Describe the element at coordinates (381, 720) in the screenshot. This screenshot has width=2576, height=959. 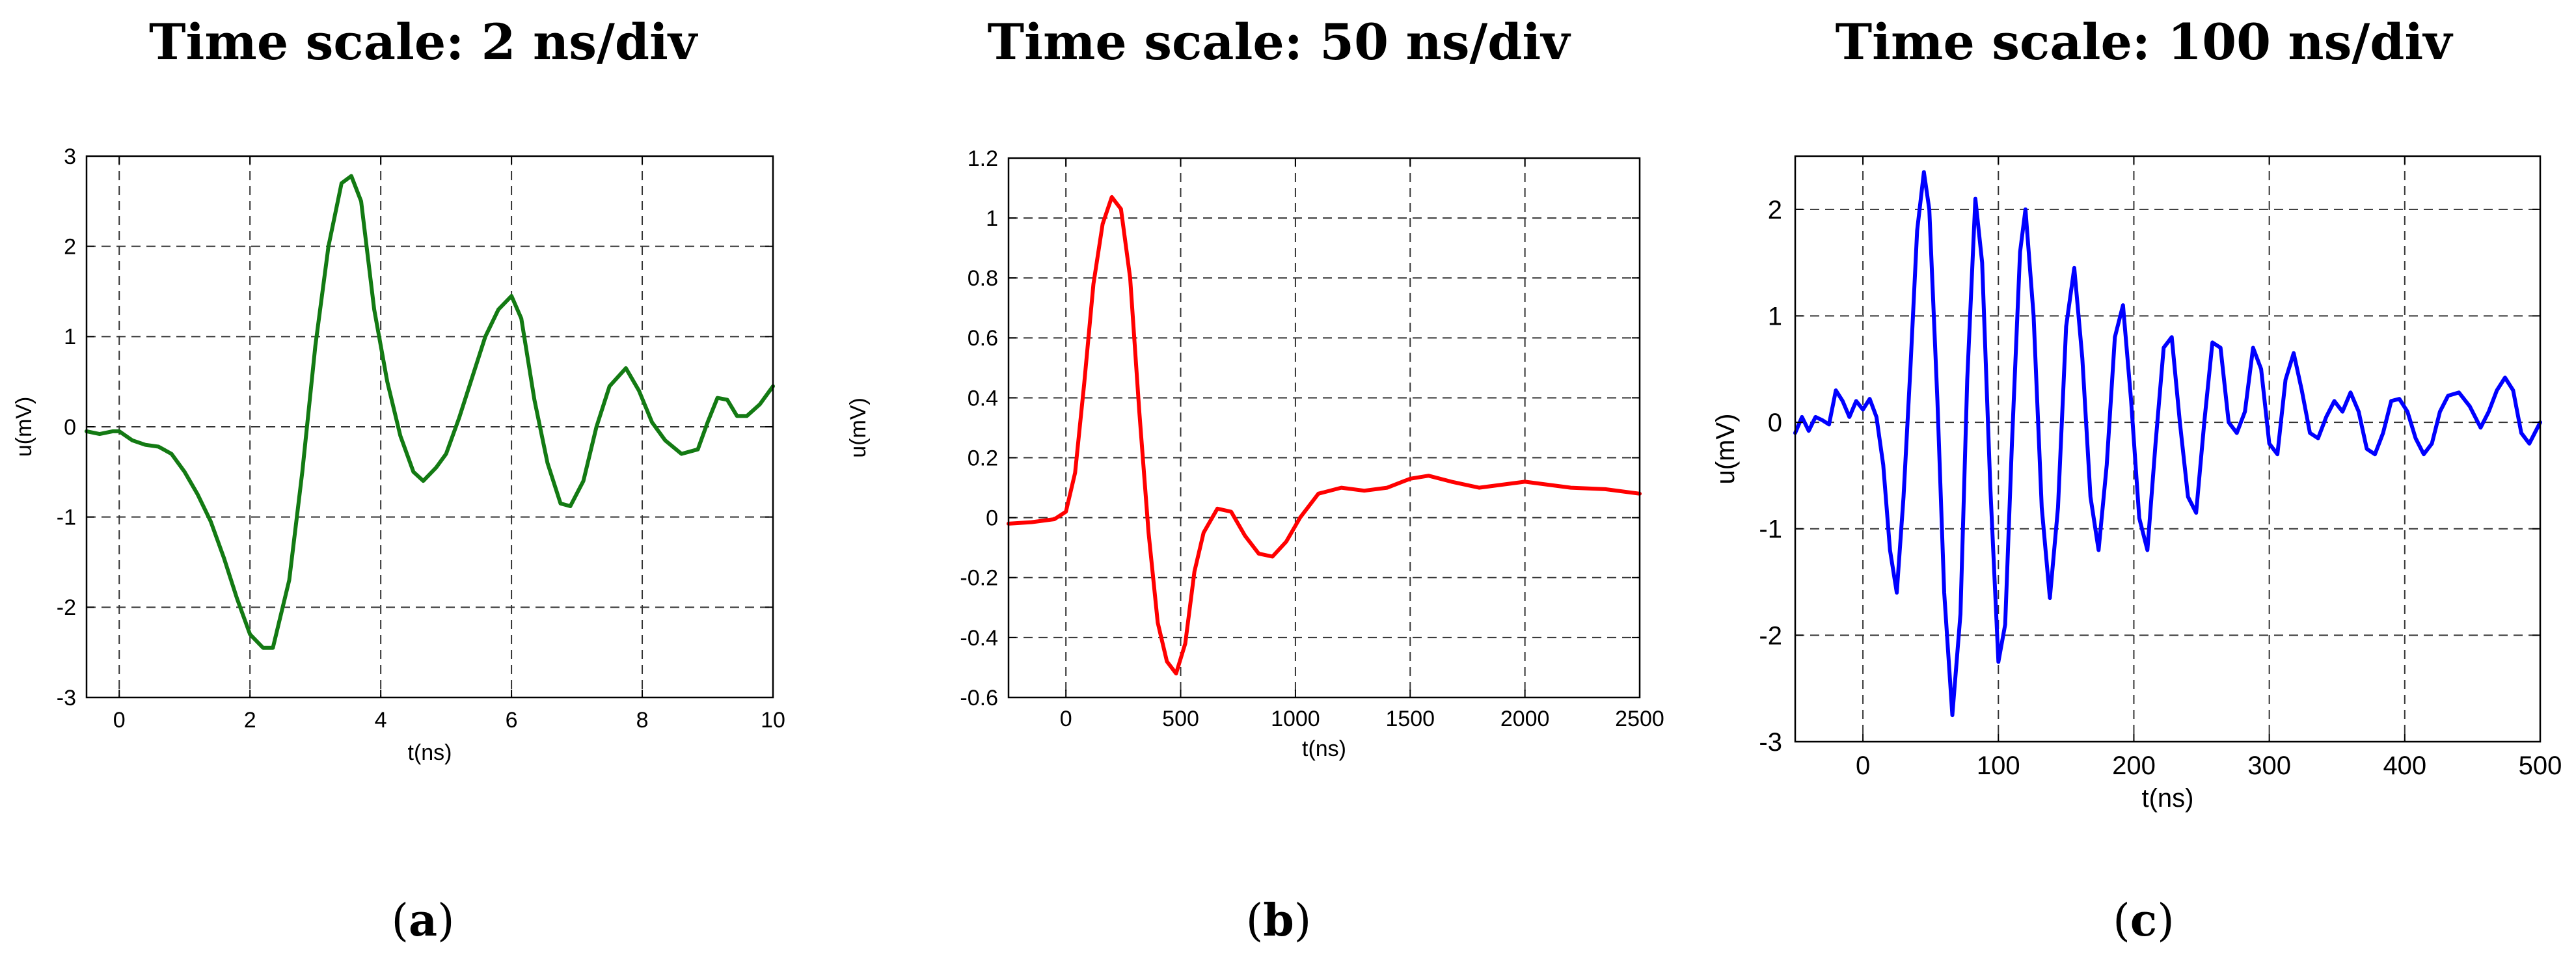
I see `x-tick-label: 4` at that location.